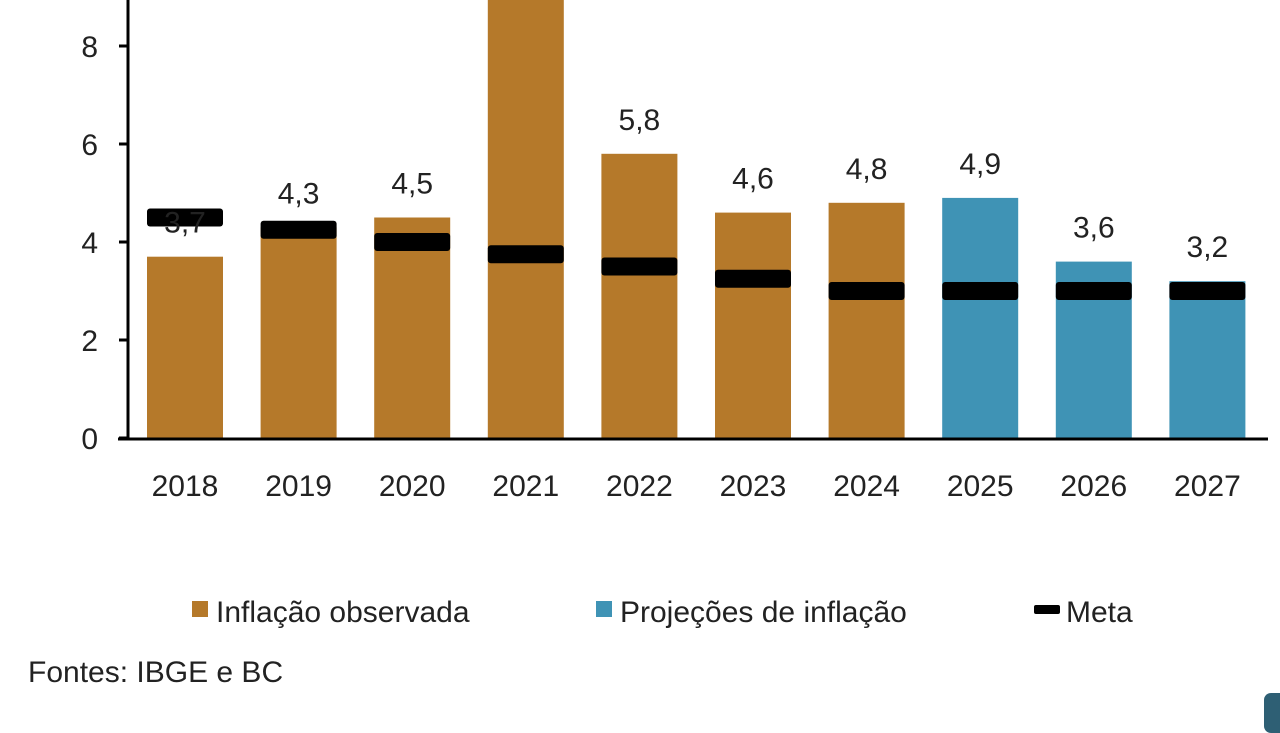 This screenshot has height=733, width=1280. I want to click on y-tick-8: 8, so click(89, 47).